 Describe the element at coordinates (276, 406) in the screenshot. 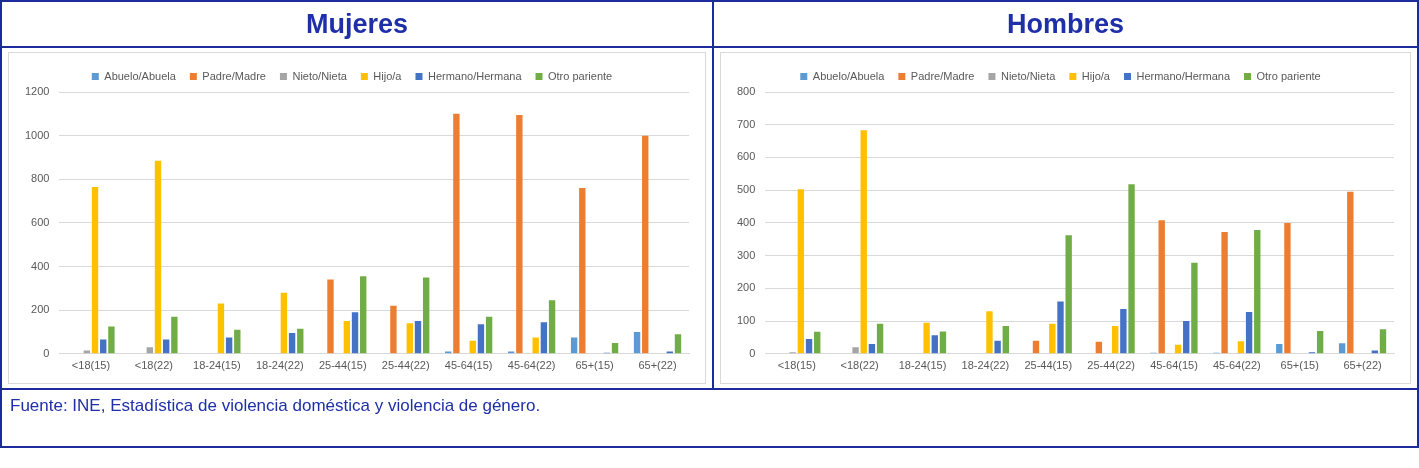

I see `source-note: Fuente: INE, Estadística de violencia doméstica y violencia de género.` at that location.